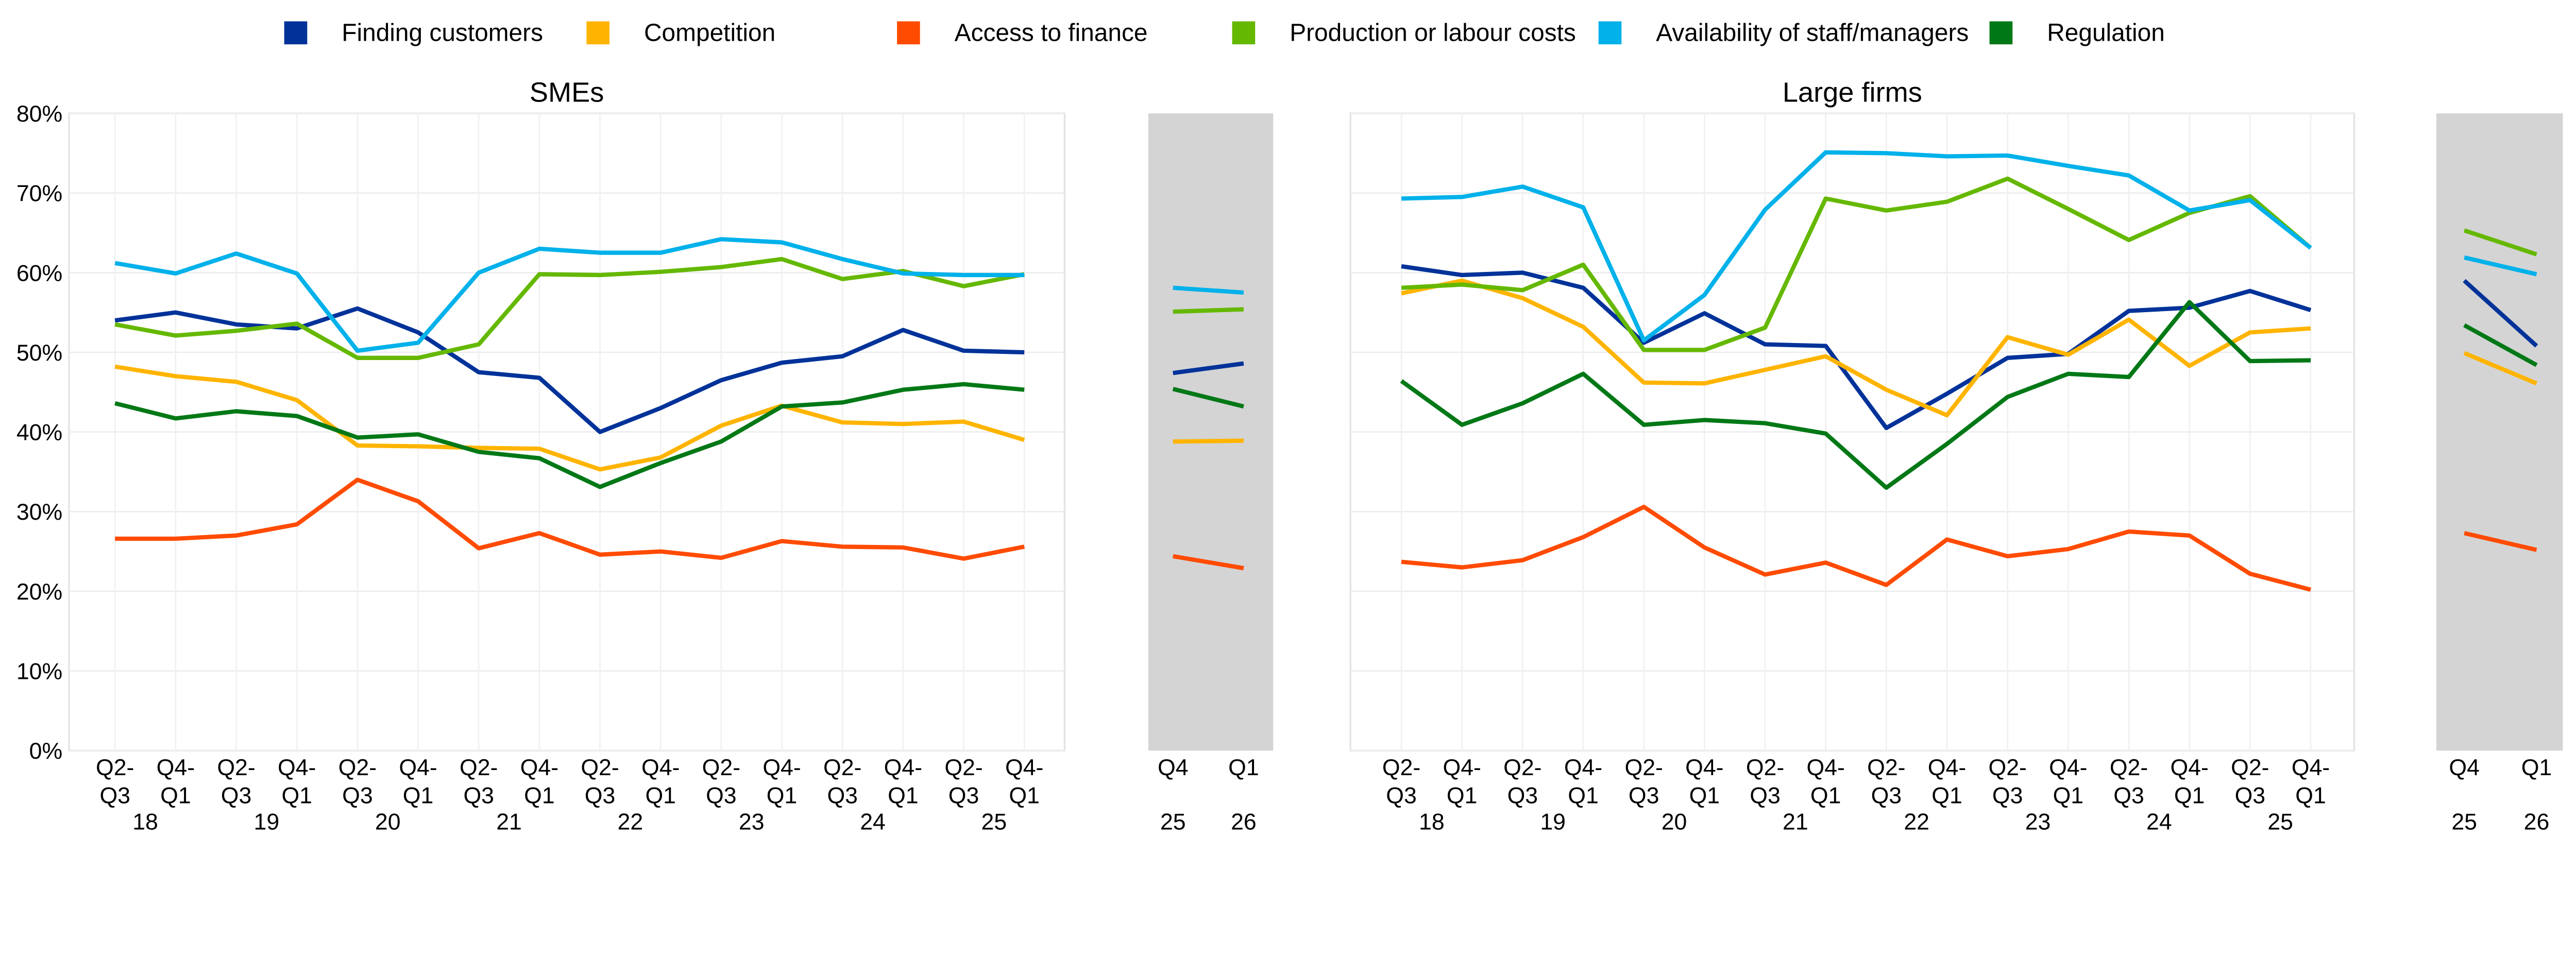  What do you see at coordinates (39, 672) in the screenshot?
I see `y-tick-label: 10%` at bounding box center [39, 672].